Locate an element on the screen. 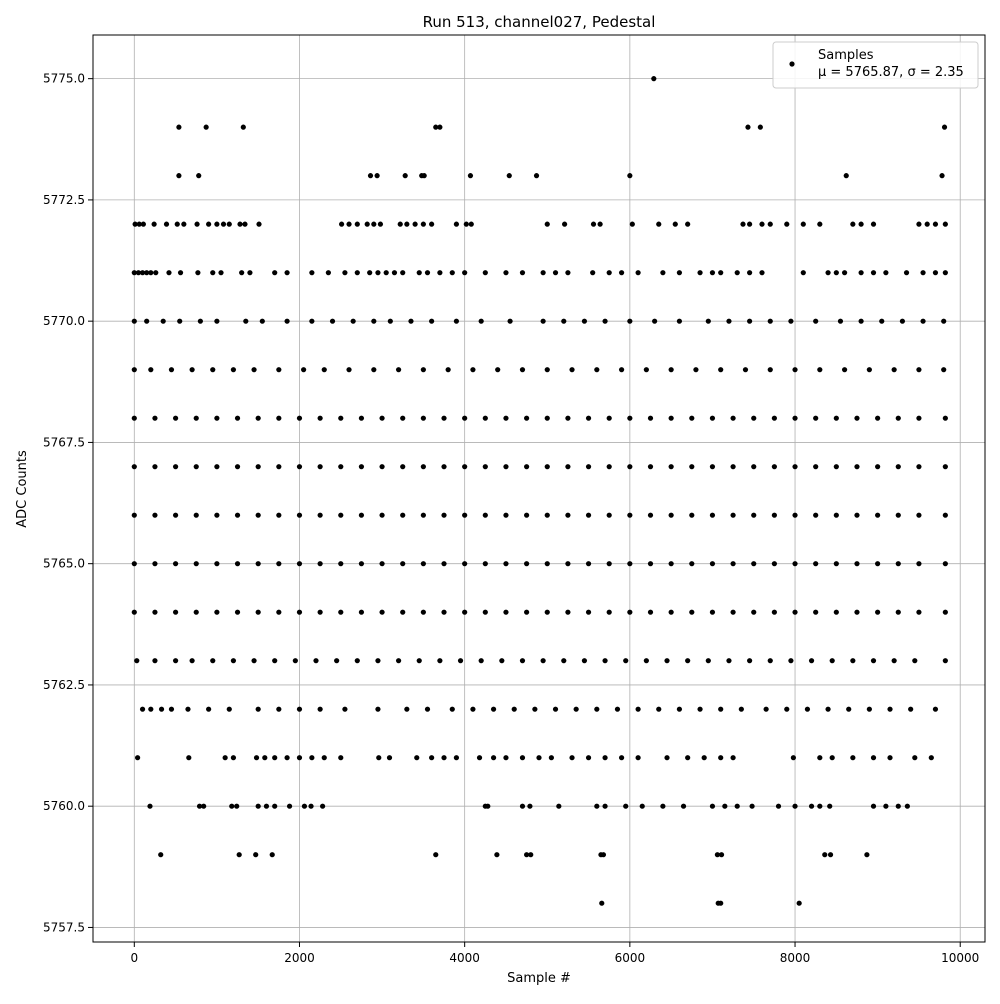 Image resolution: width=1000 pixels, height=1004 pixels. x-tick-label: 4000 is located at coordinates (464, 958).